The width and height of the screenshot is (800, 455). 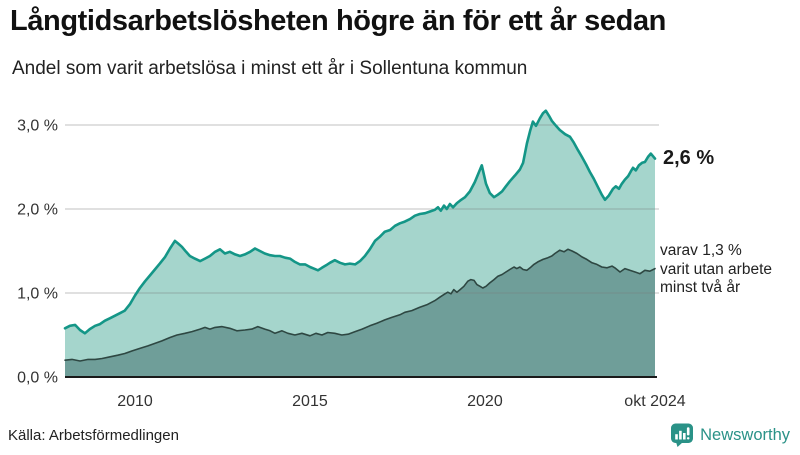 What do you see at coordinates (93, 435) in the screenshot?
I see `source-label: Källa: Arbetsförmedlingen` at bounding box center [93, 435].